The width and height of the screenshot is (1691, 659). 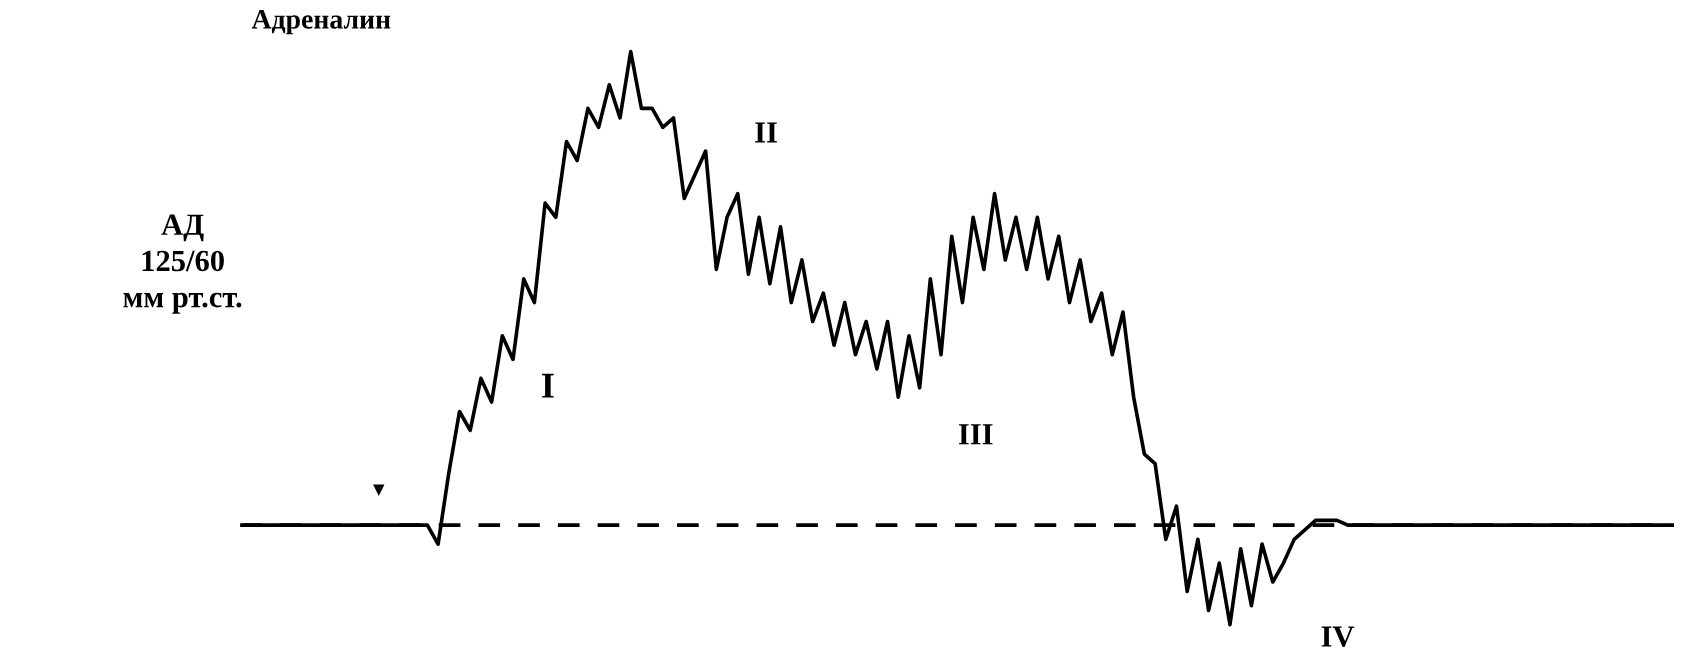 What do you see at coordinates (1338, 637) in the screenshot?
I see `text: IV` at bounding box center [1338, 637].